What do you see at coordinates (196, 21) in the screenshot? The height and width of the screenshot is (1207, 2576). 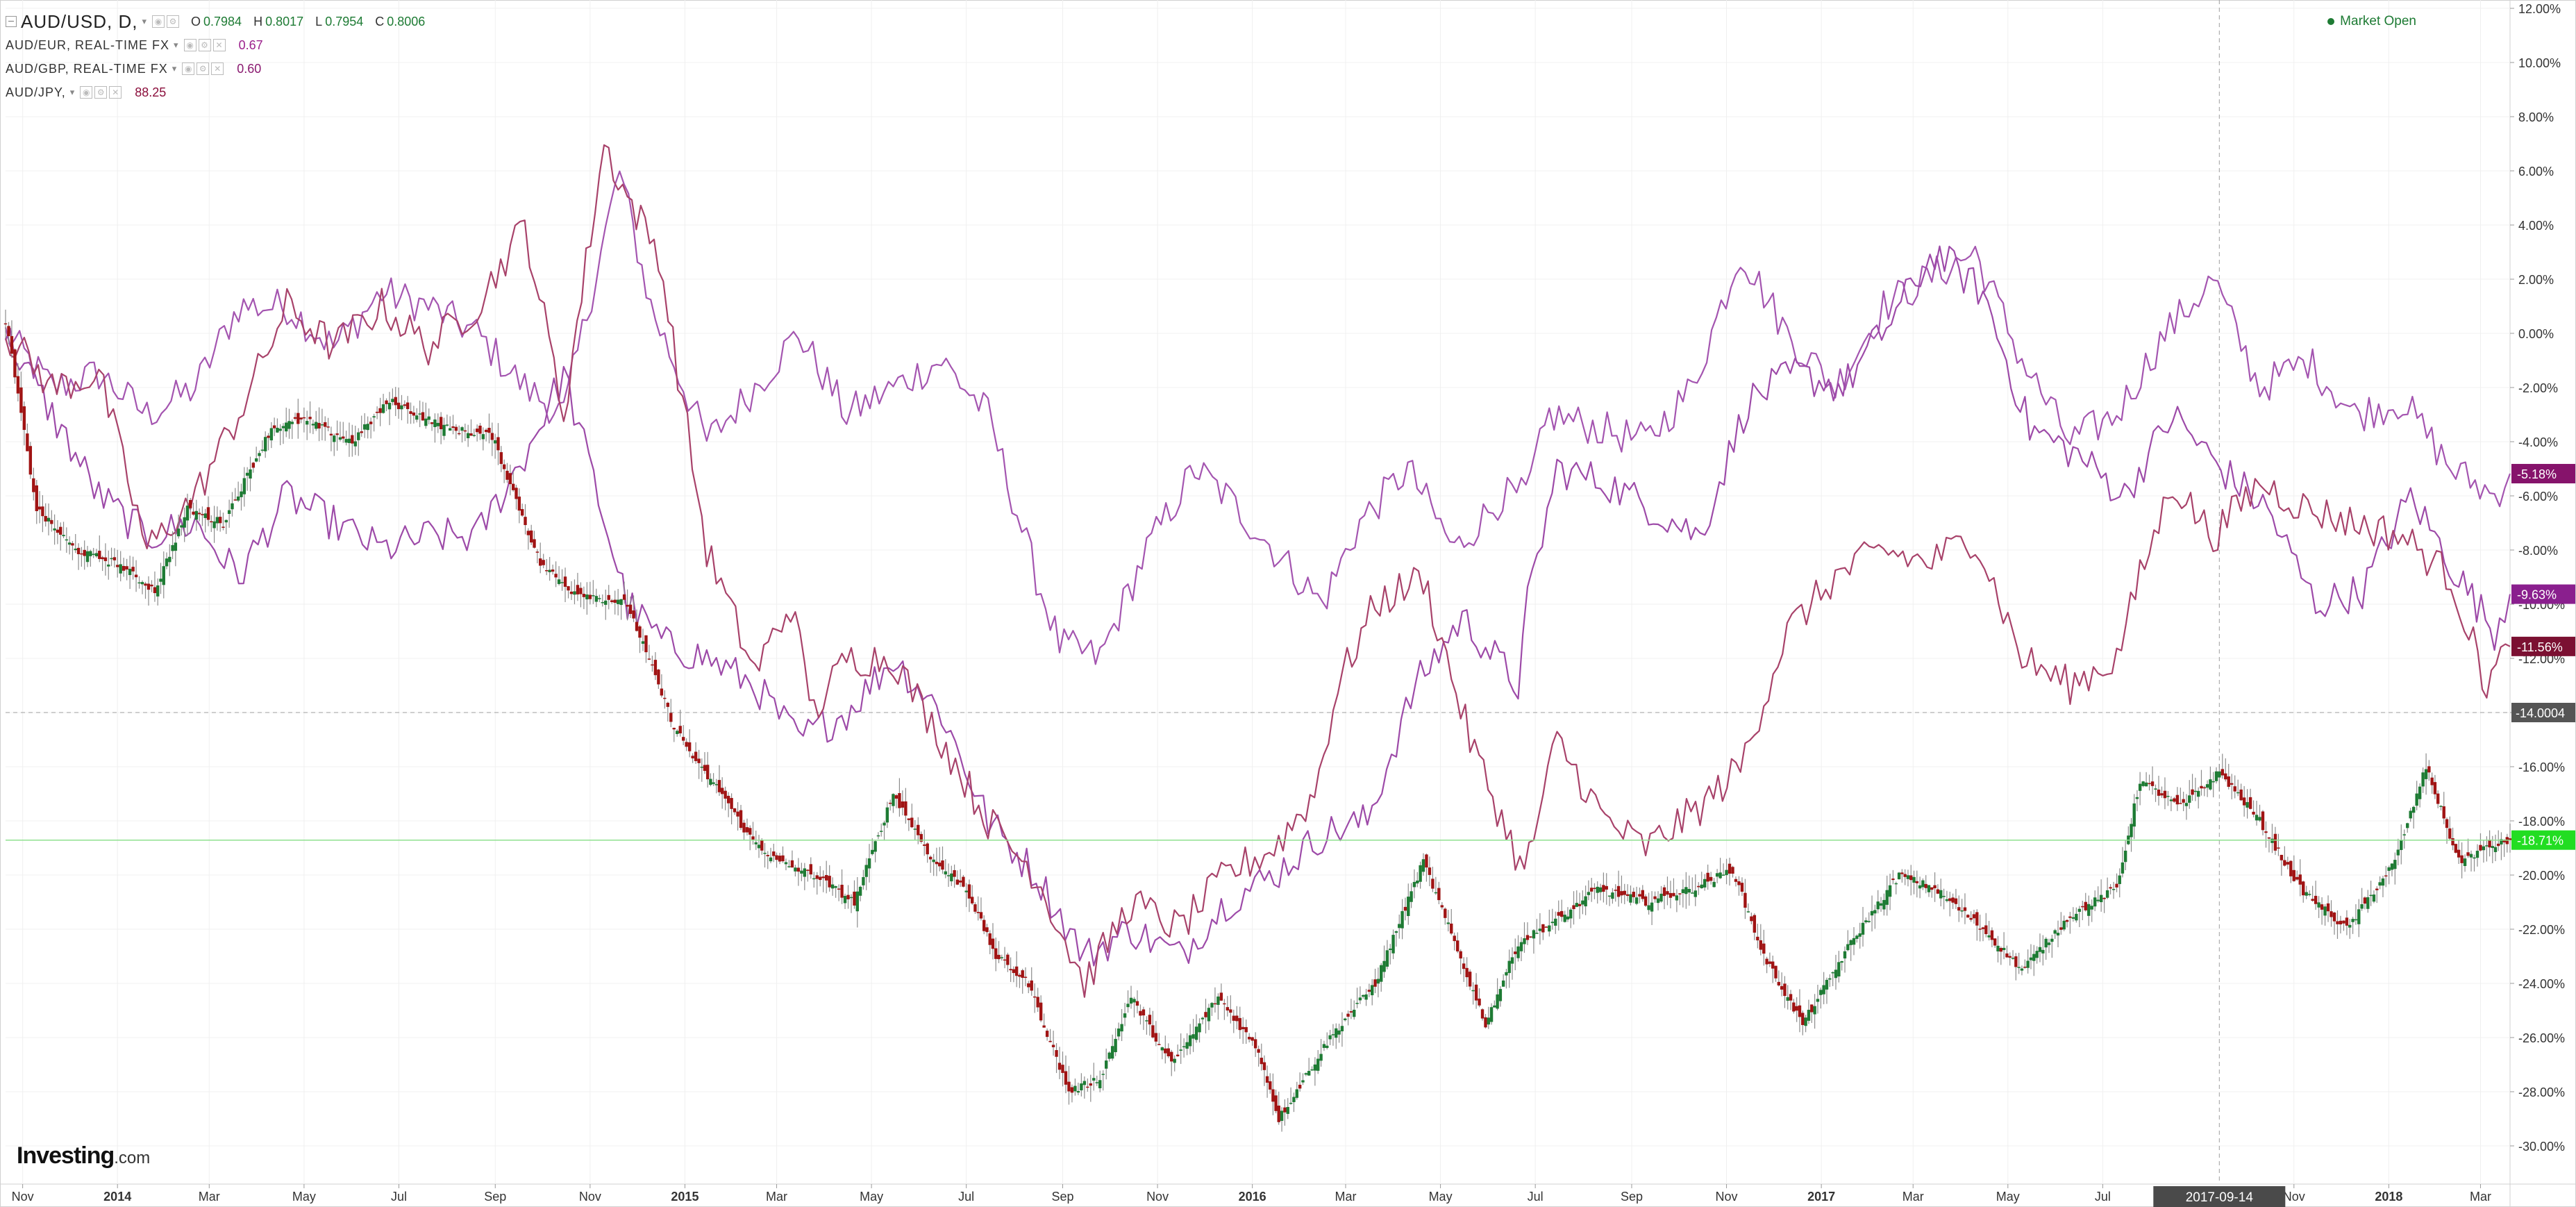 I see `open-key: O` at bounding box center [196, 21].